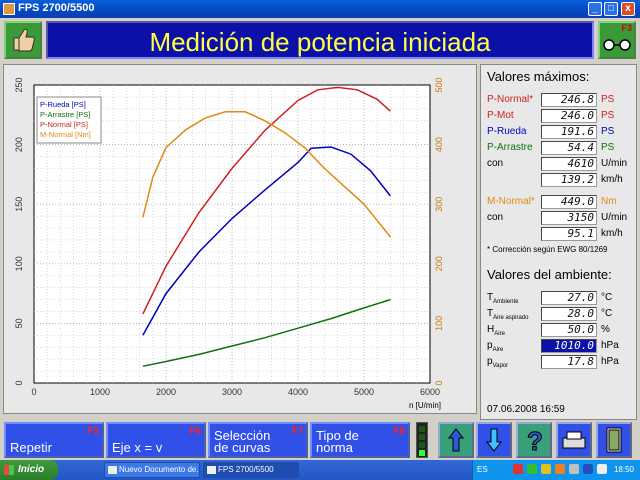 This screenshot has height=480, width=640. I want to click on p-rueda-label: P-Rueda, so click(507, 131).